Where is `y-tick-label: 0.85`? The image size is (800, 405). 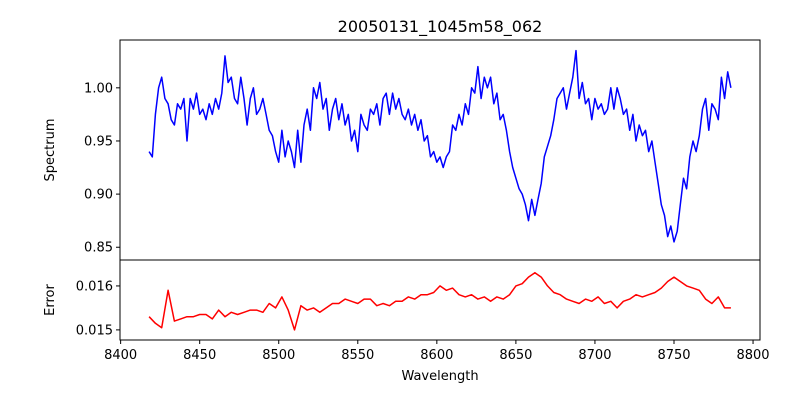
y-tick-label: 0.85 is located at coordinates (98, 248).